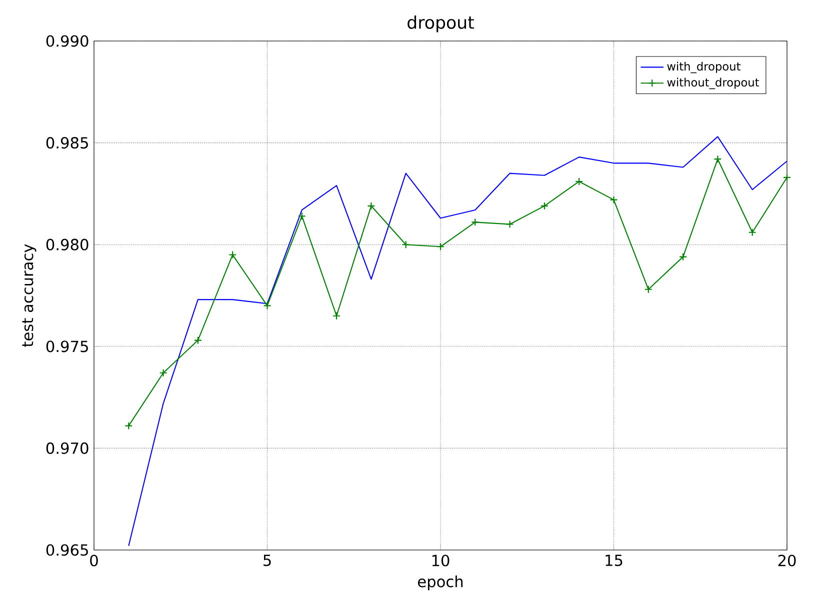 The width and height of the screenshot is (815, 615). I want to click on y-tick-label: 0.990, so click(67, 41).